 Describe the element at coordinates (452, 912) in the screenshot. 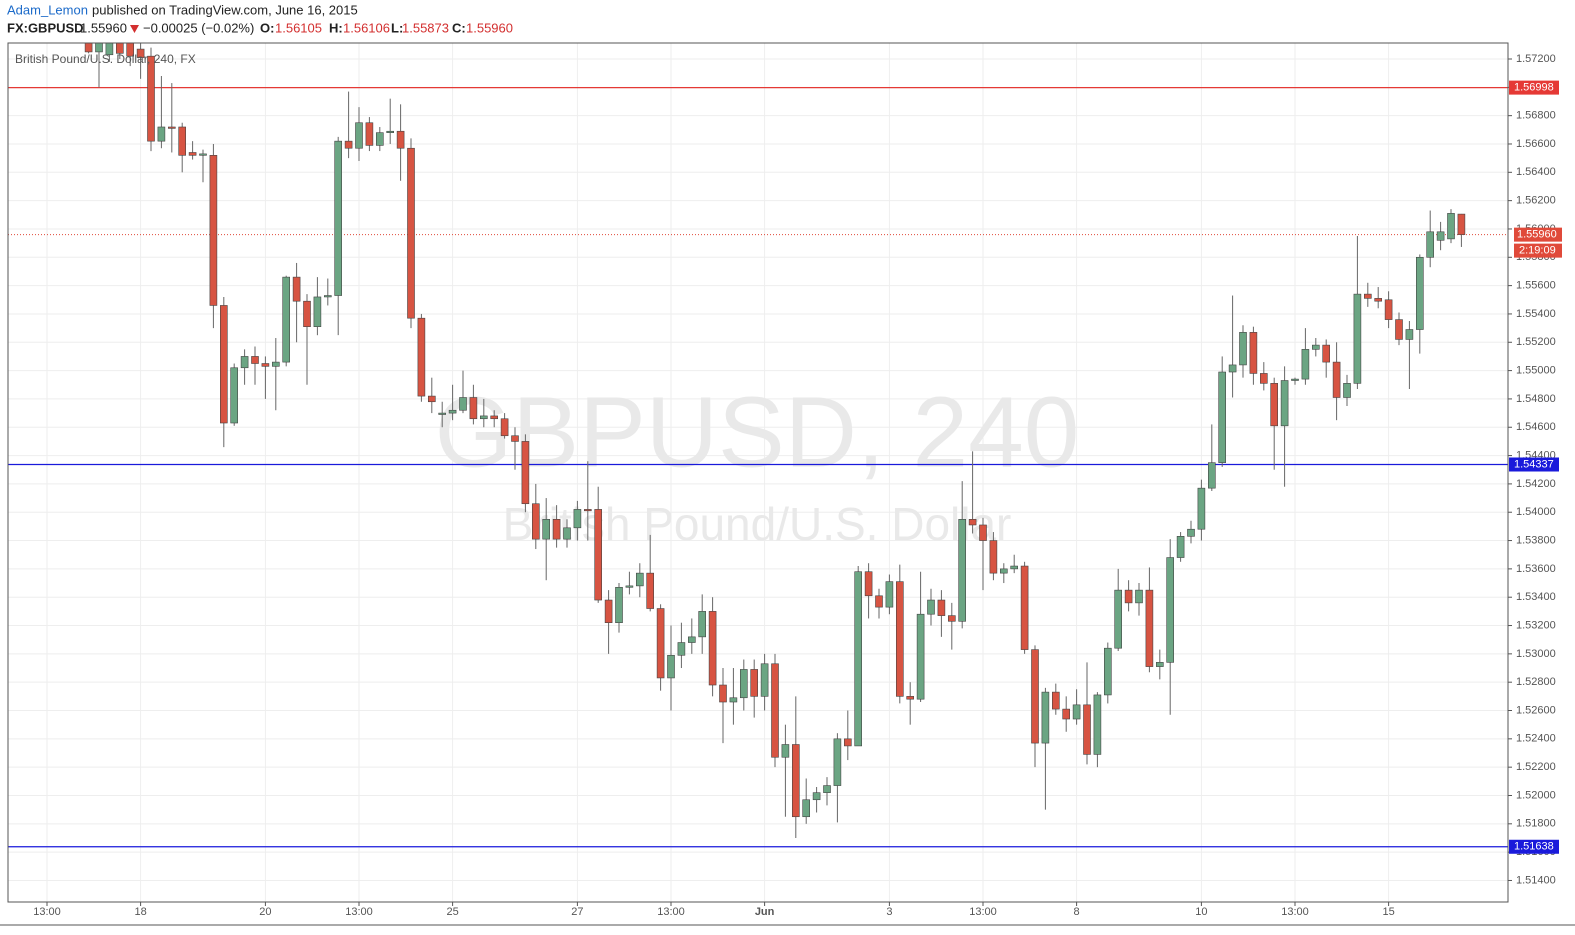

I see `x-tick-label: 25` at that location.